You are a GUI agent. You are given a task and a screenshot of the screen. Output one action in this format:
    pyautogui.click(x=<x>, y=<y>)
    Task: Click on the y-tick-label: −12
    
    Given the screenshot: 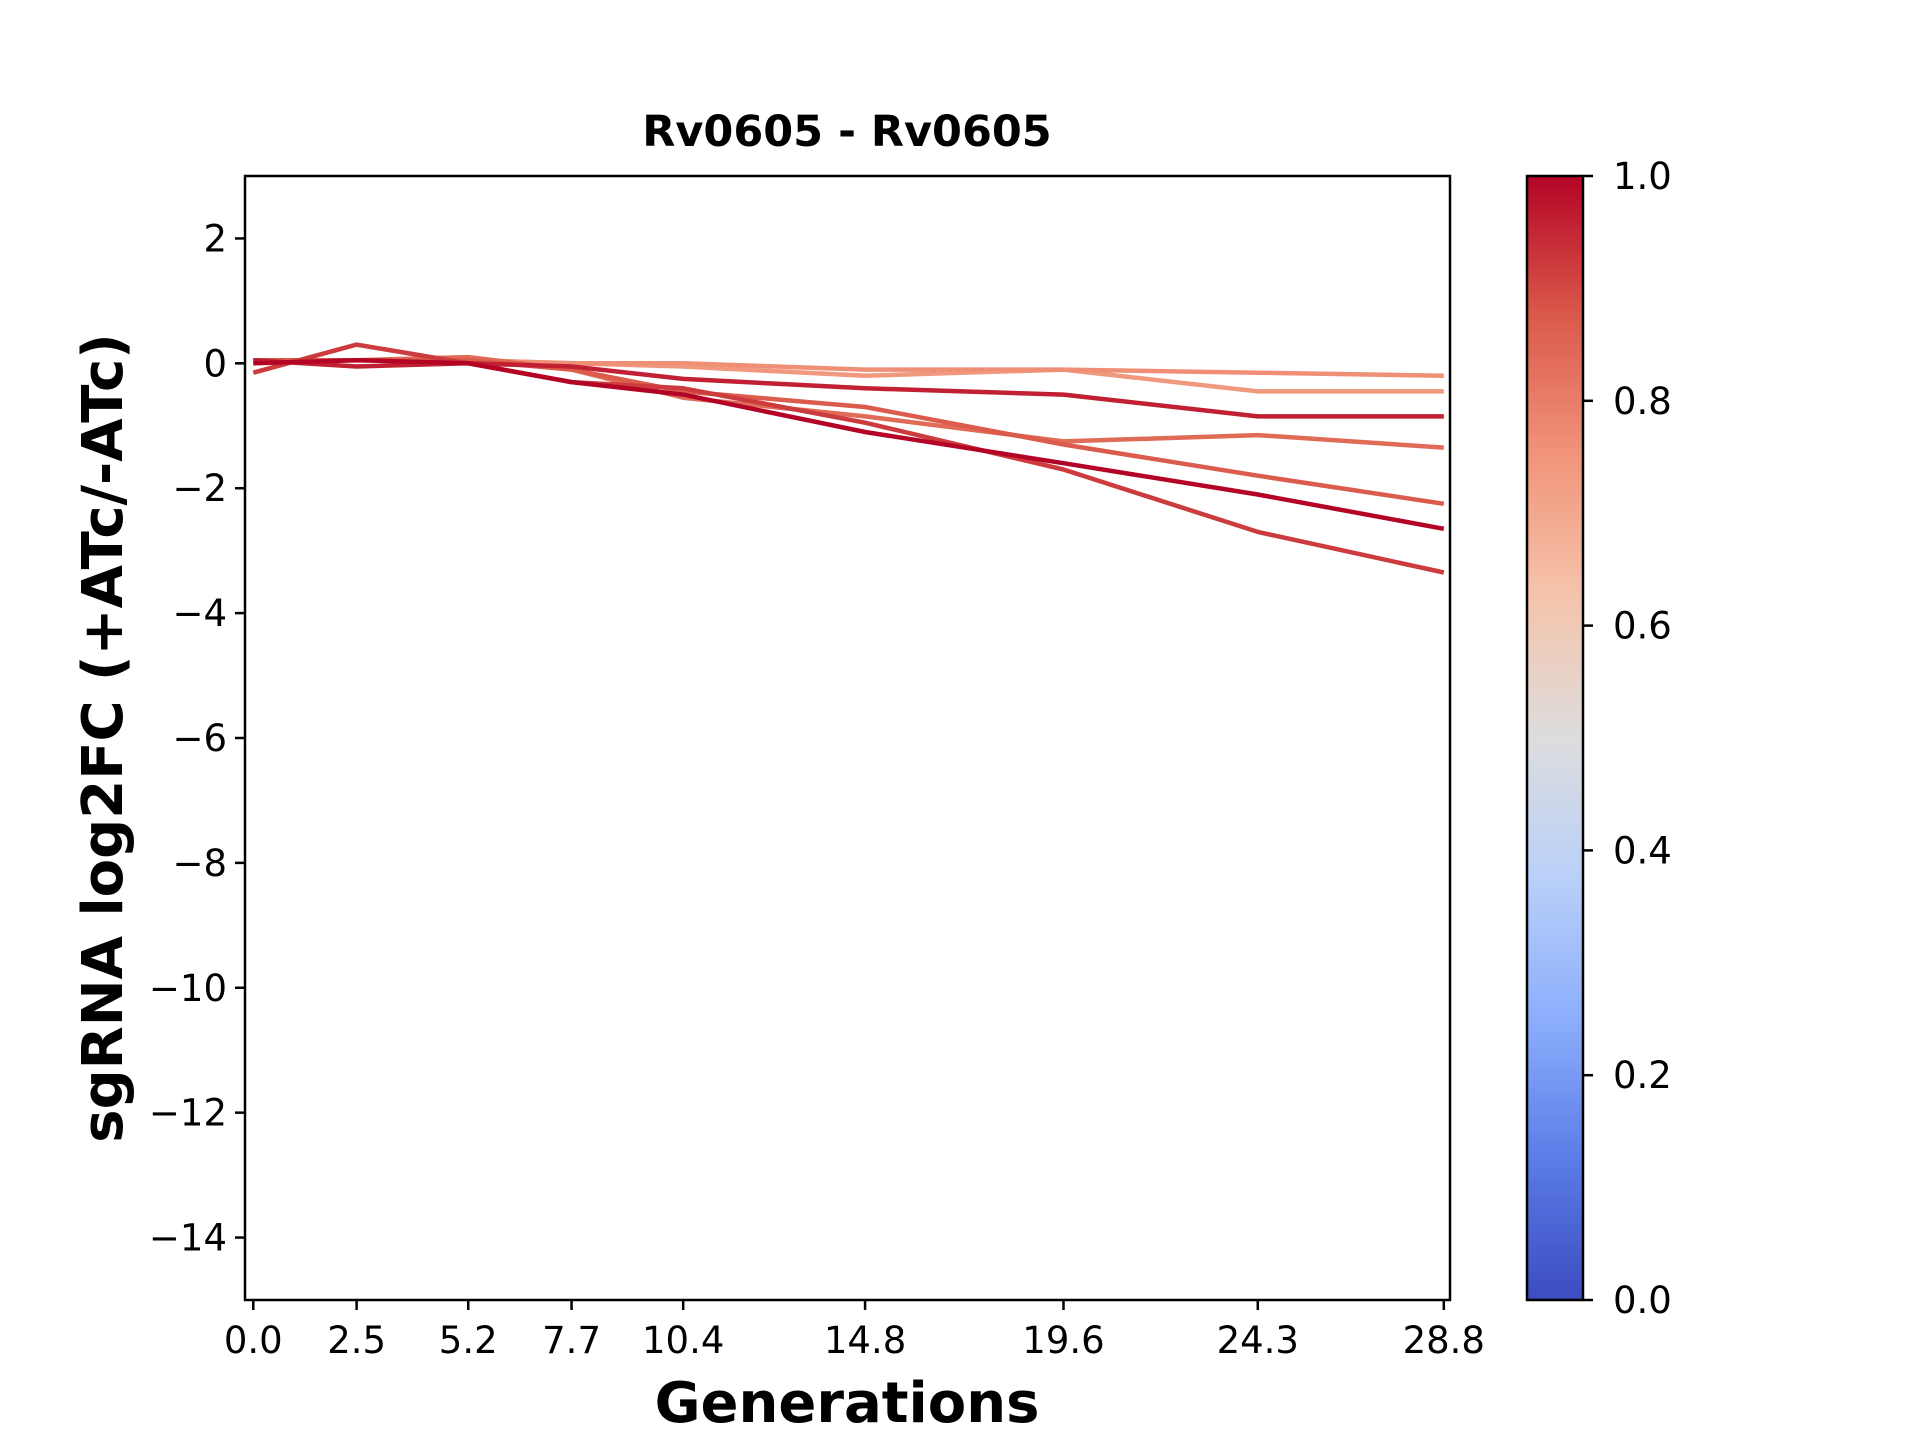 What is the action you would take?
    pyautogui.click(x=188, y=1113)
    